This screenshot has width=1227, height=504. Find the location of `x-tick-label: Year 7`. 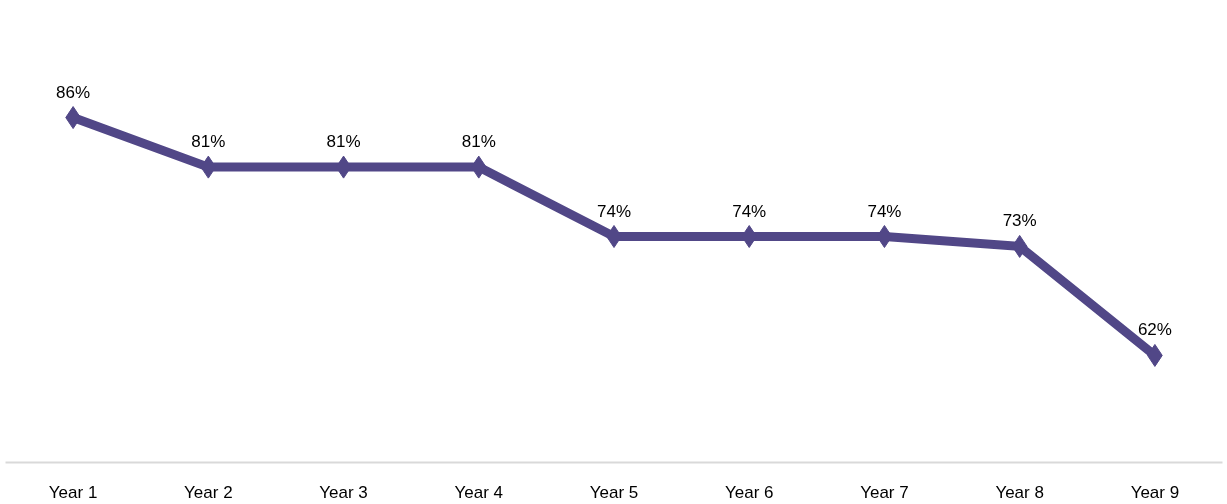

x-tick-label: Year 7 is located at coordinates (884, 492).